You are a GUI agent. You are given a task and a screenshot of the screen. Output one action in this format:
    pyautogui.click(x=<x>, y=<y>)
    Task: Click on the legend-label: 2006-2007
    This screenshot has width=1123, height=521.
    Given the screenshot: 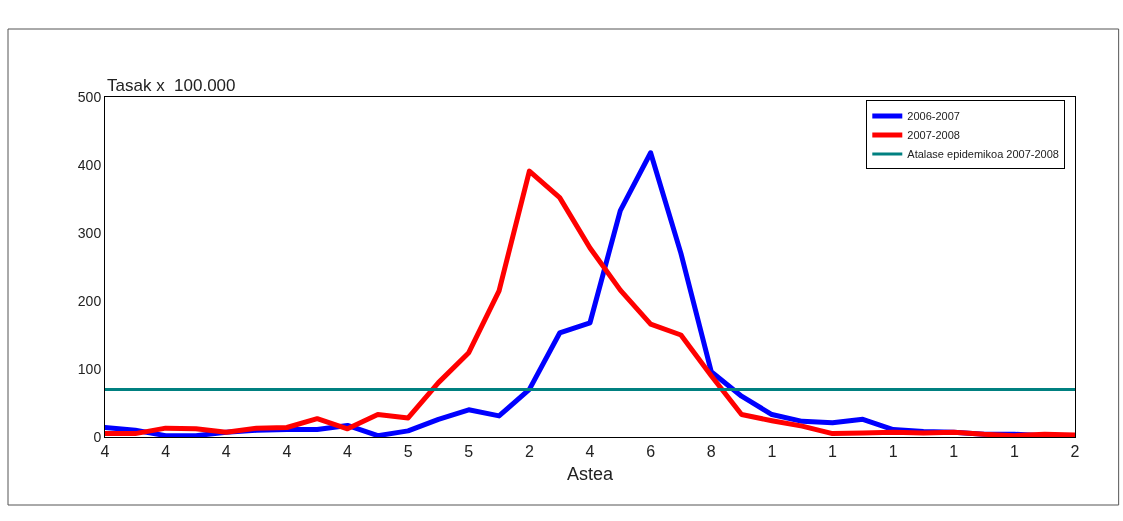 What is the action you would take?
    pyautogui.click(x=933, y=116)
    